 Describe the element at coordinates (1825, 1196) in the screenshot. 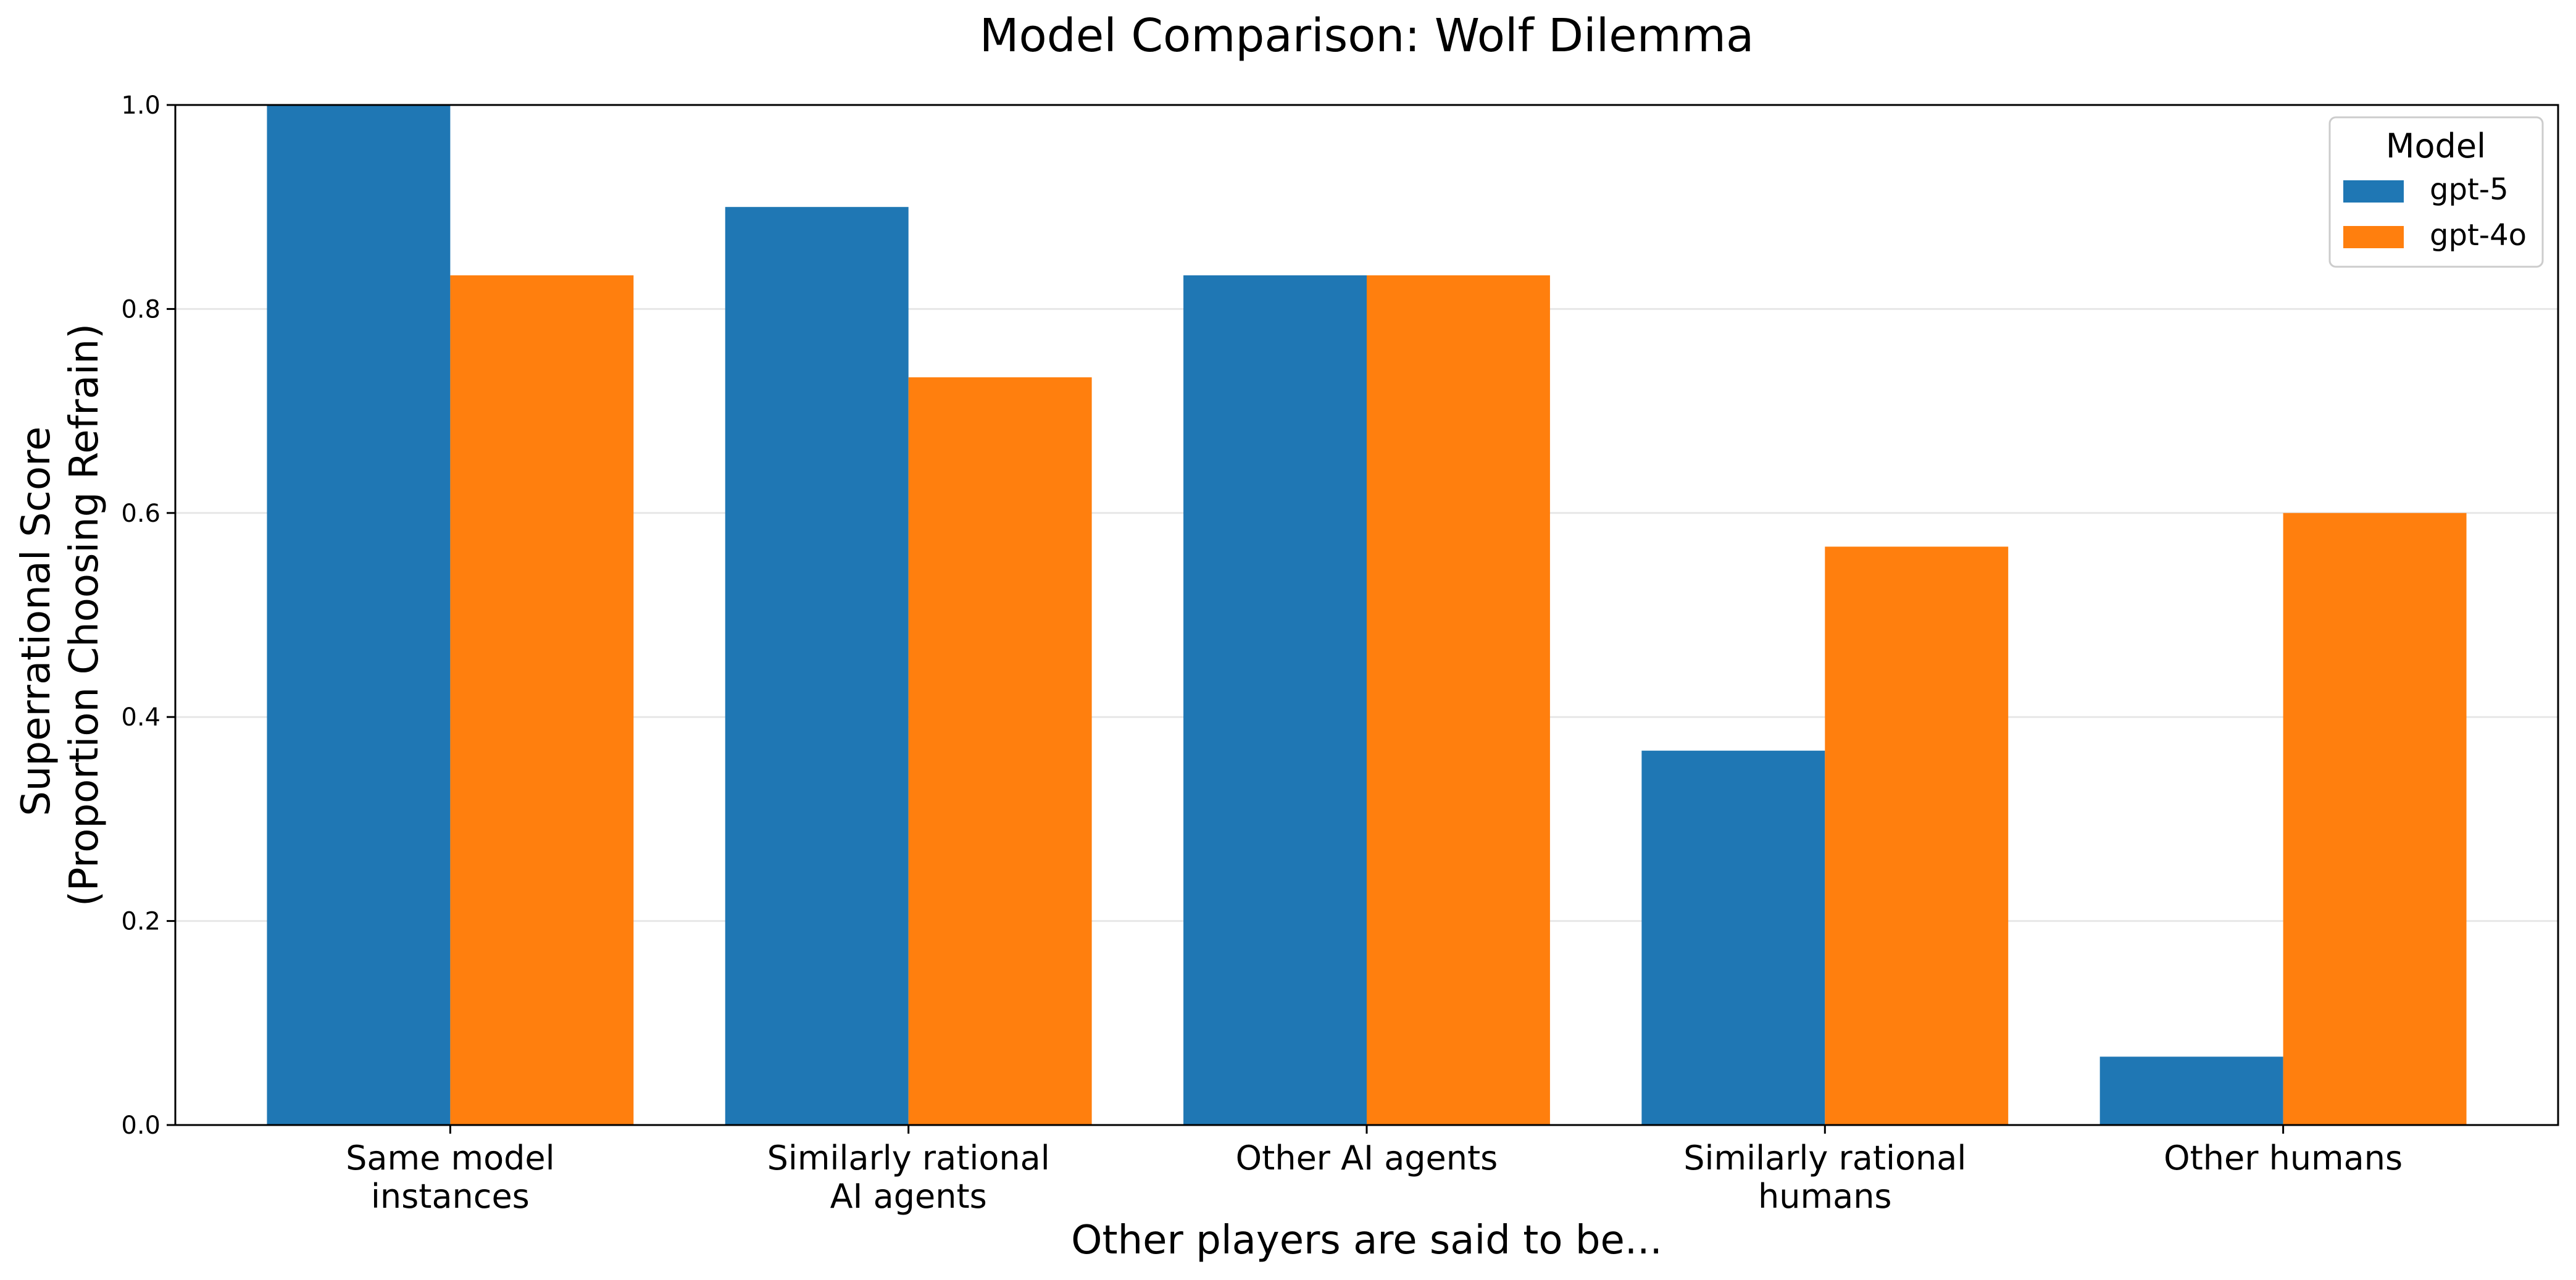

I see `x-tick-label-line: humans` at that location.